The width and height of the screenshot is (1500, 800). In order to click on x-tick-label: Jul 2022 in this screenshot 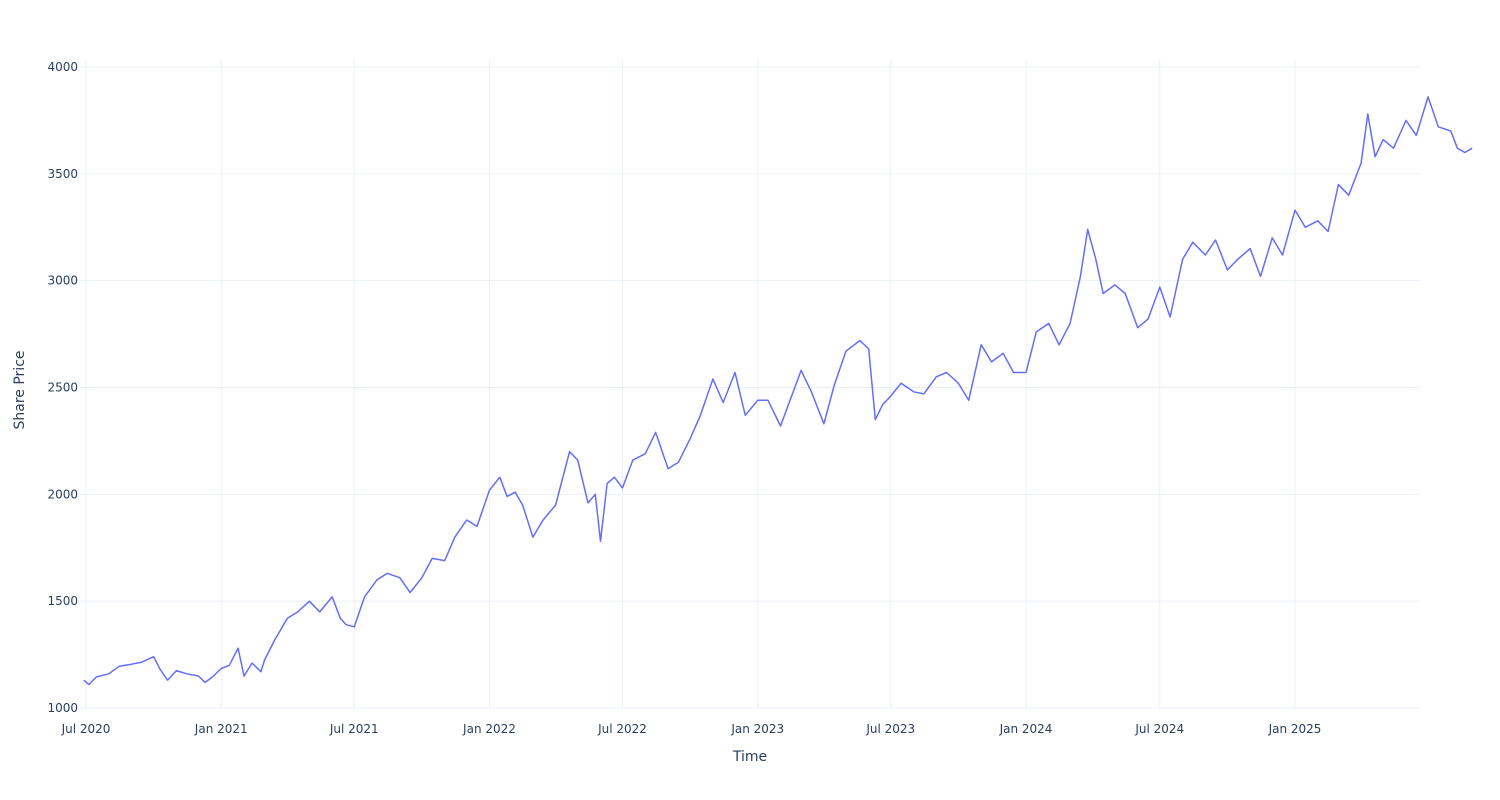, I will do `click(622, 729)`.